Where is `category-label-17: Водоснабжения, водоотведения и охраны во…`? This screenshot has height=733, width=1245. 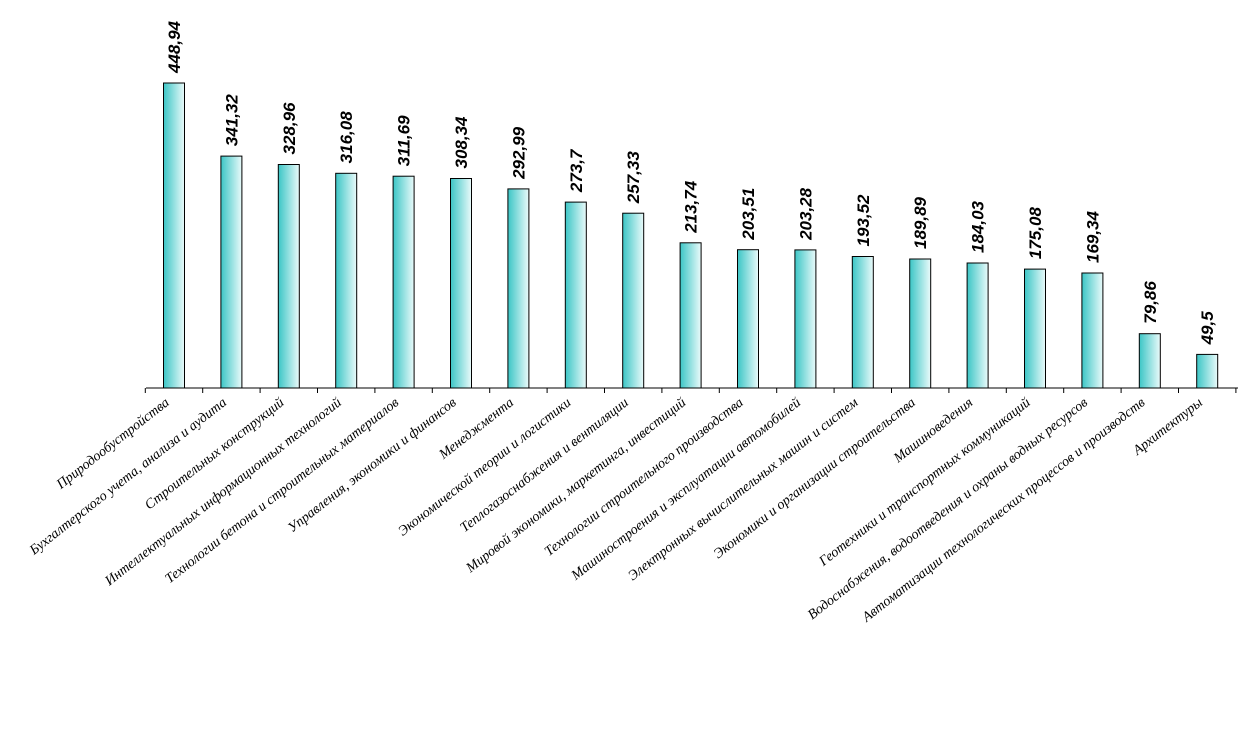 category-label-17: Водоснабжения, водоотведения и охраны во… is located at coordinates (948, 509).